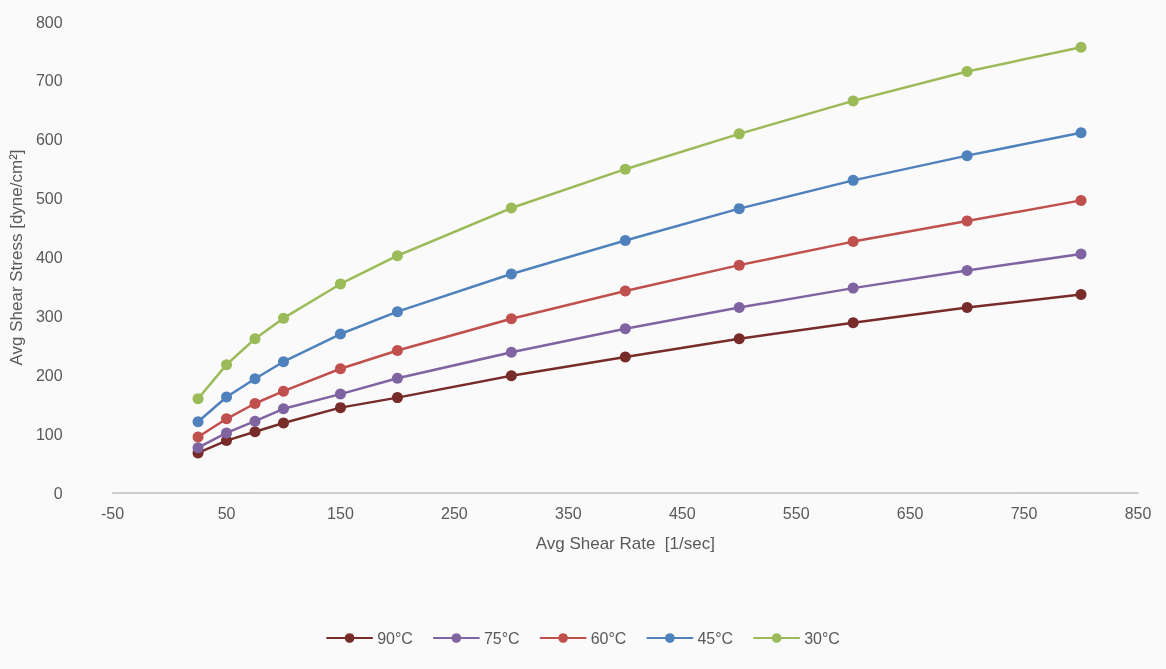 The image size is (1166, 669). I want to click on legend-label: 30°C, so click(822, 638).